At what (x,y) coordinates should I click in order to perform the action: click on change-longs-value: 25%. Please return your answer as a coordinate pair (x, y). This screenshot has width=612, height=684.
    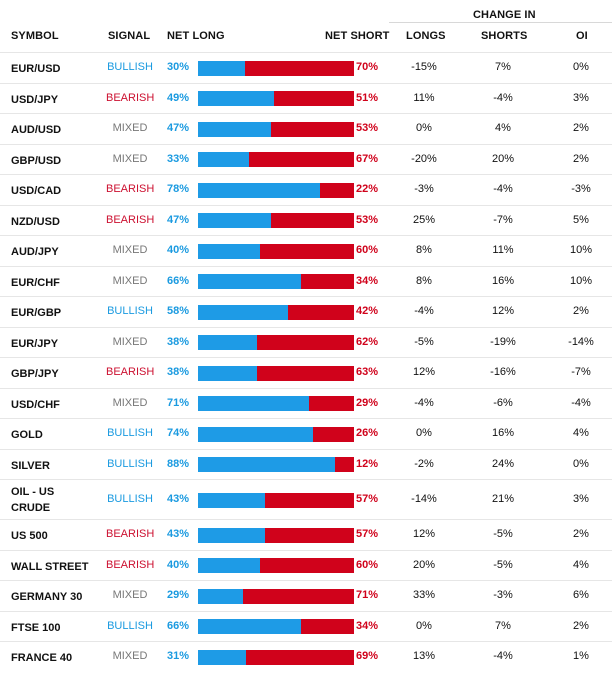
    Looking at the image, I should click on (424, 219).